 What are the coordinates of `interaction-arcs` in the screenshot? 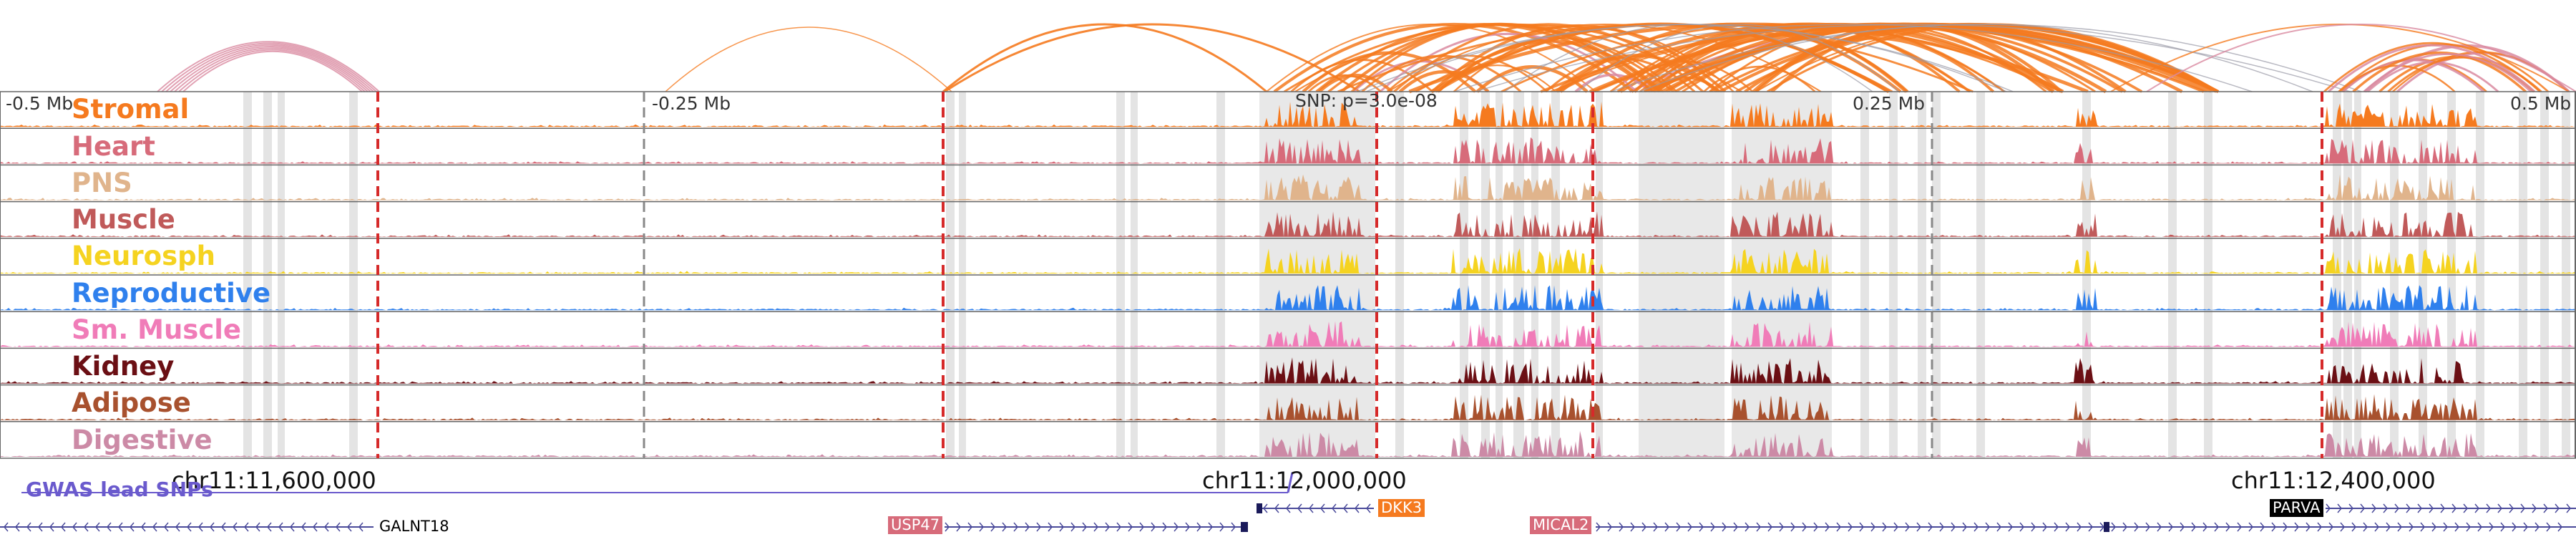 It's located at (1366, 58).